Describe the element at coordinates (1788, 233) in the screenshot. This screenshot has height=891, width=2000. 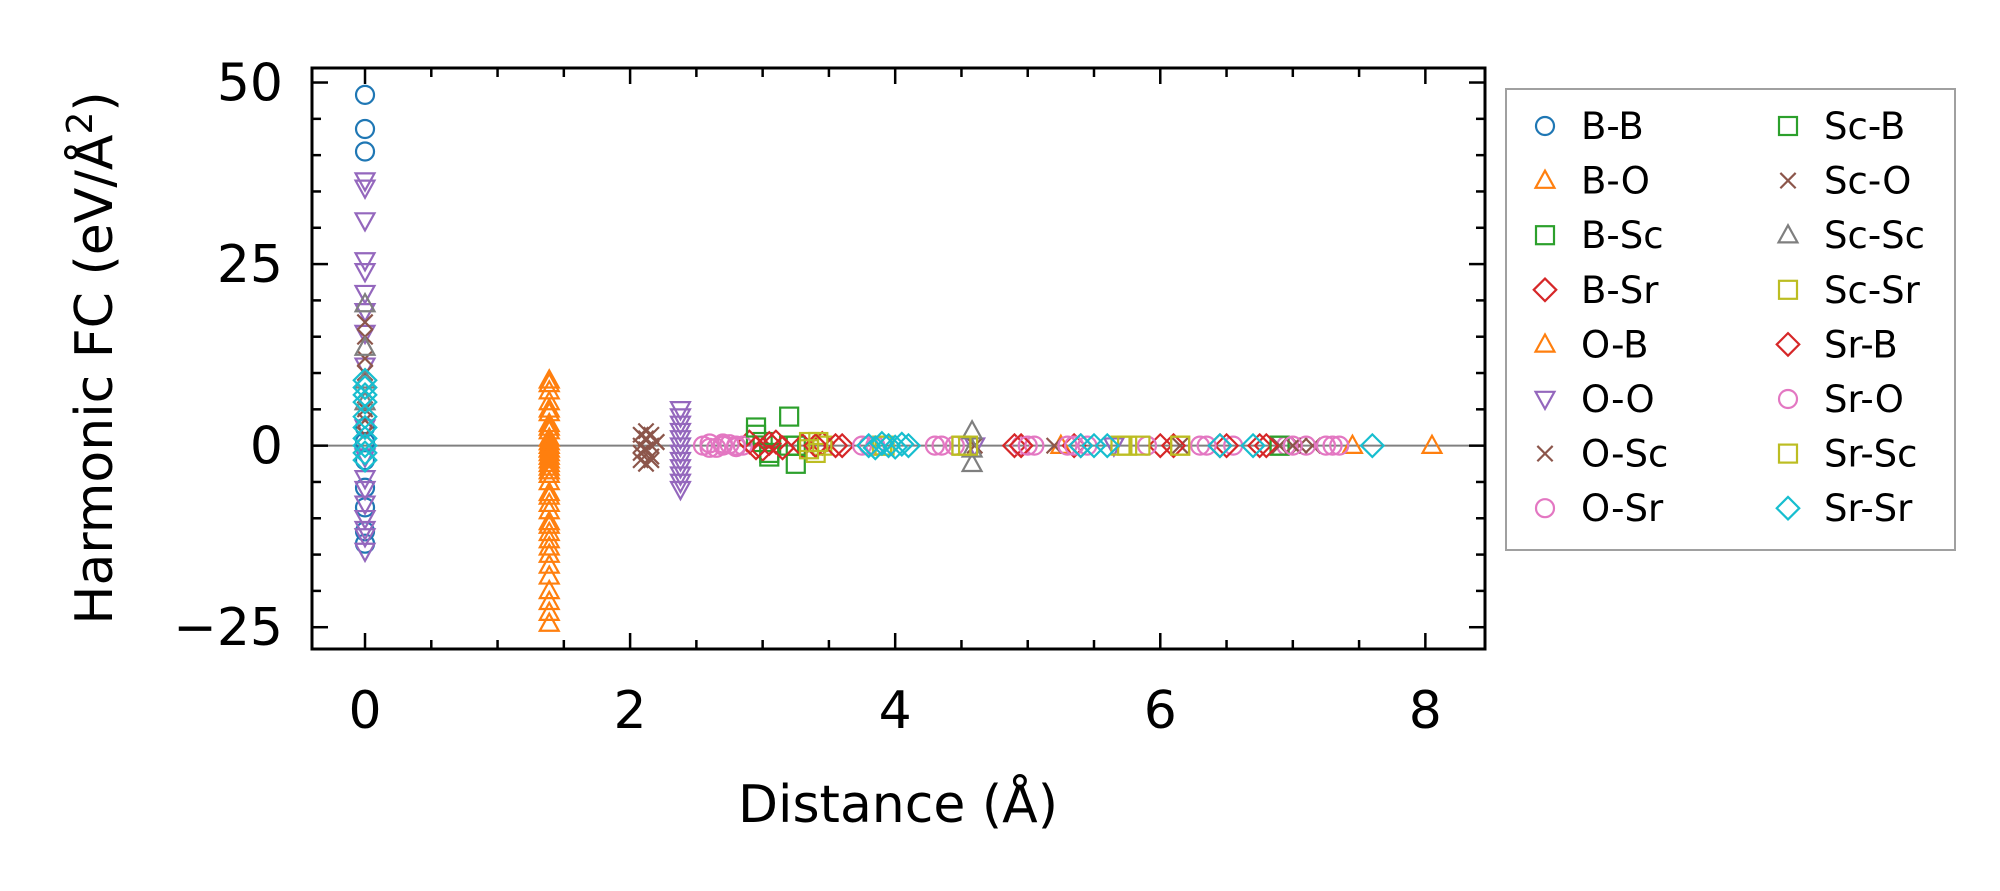
I see `legend-marker-sc-sc` at that location.